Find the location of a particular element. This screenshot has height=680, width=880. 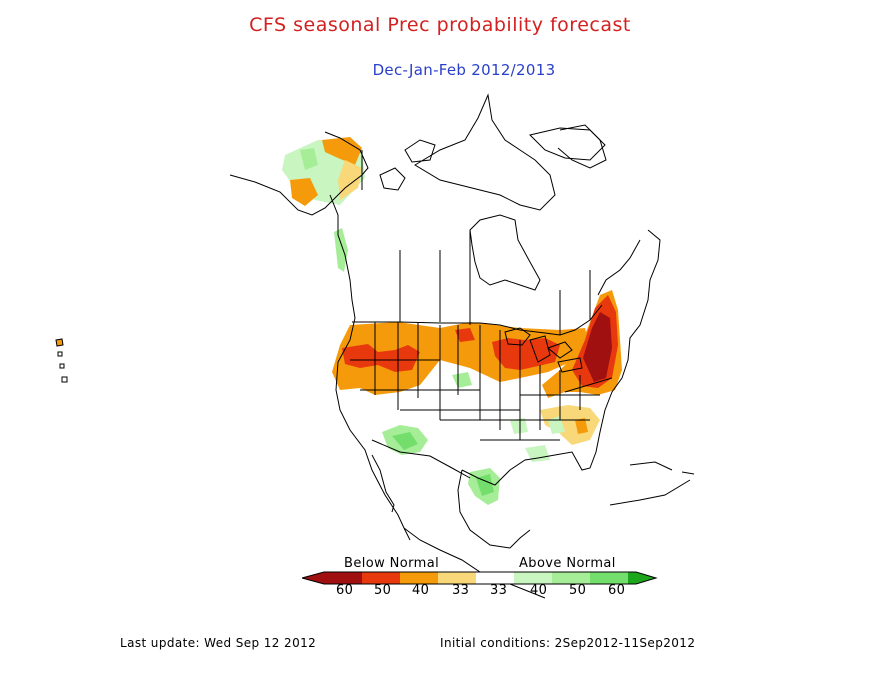

great-lakes-below-region is located at coordinates (526, 354).